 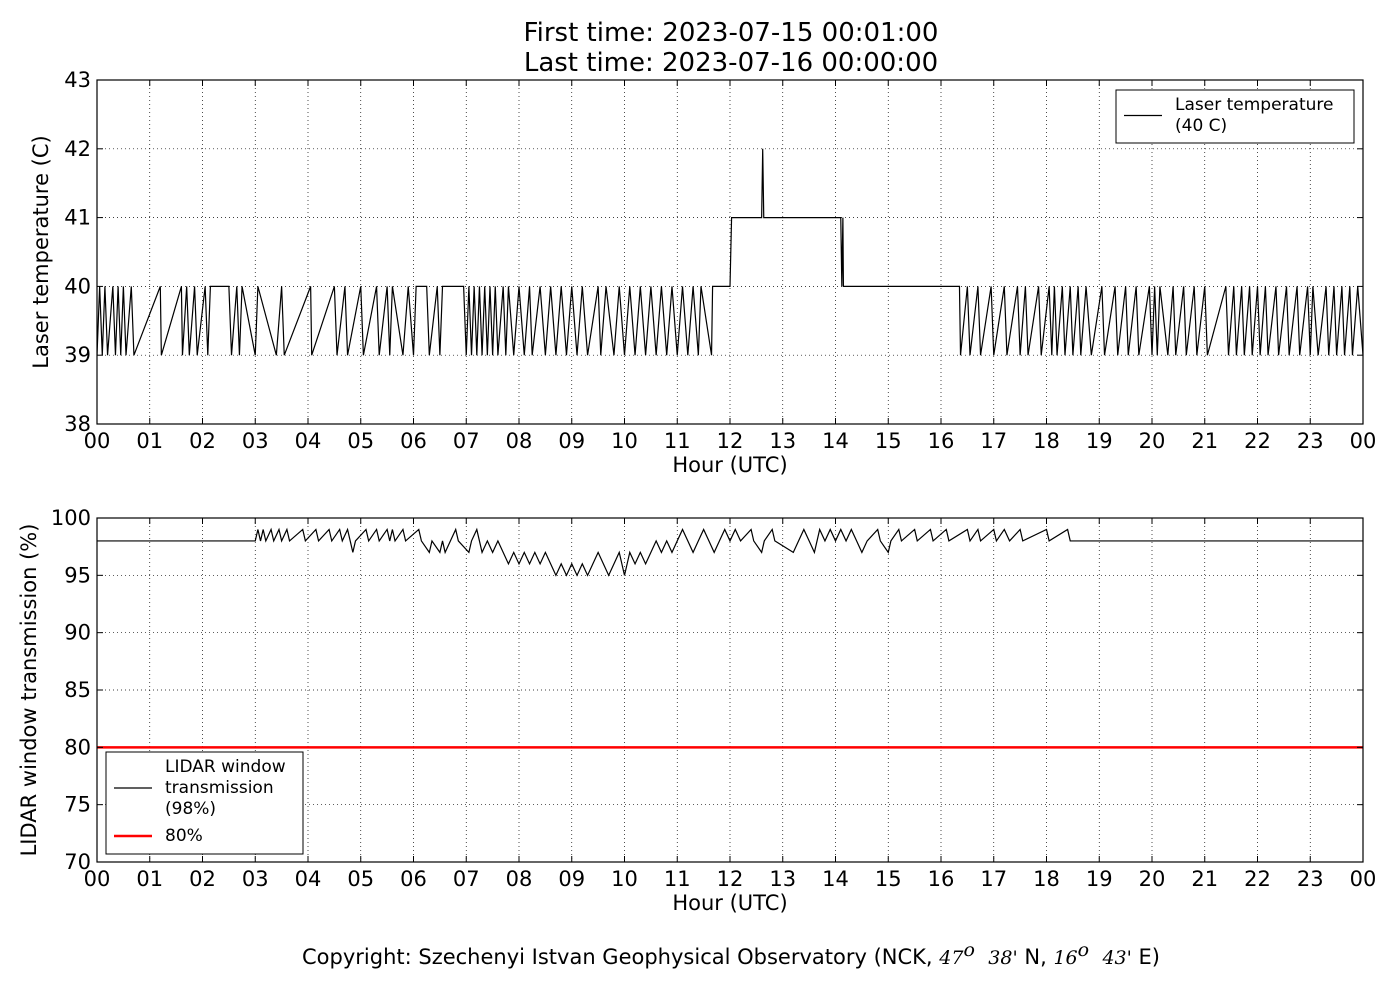 I want to click on y-tick-label: 40, so click(x=77, y=286).